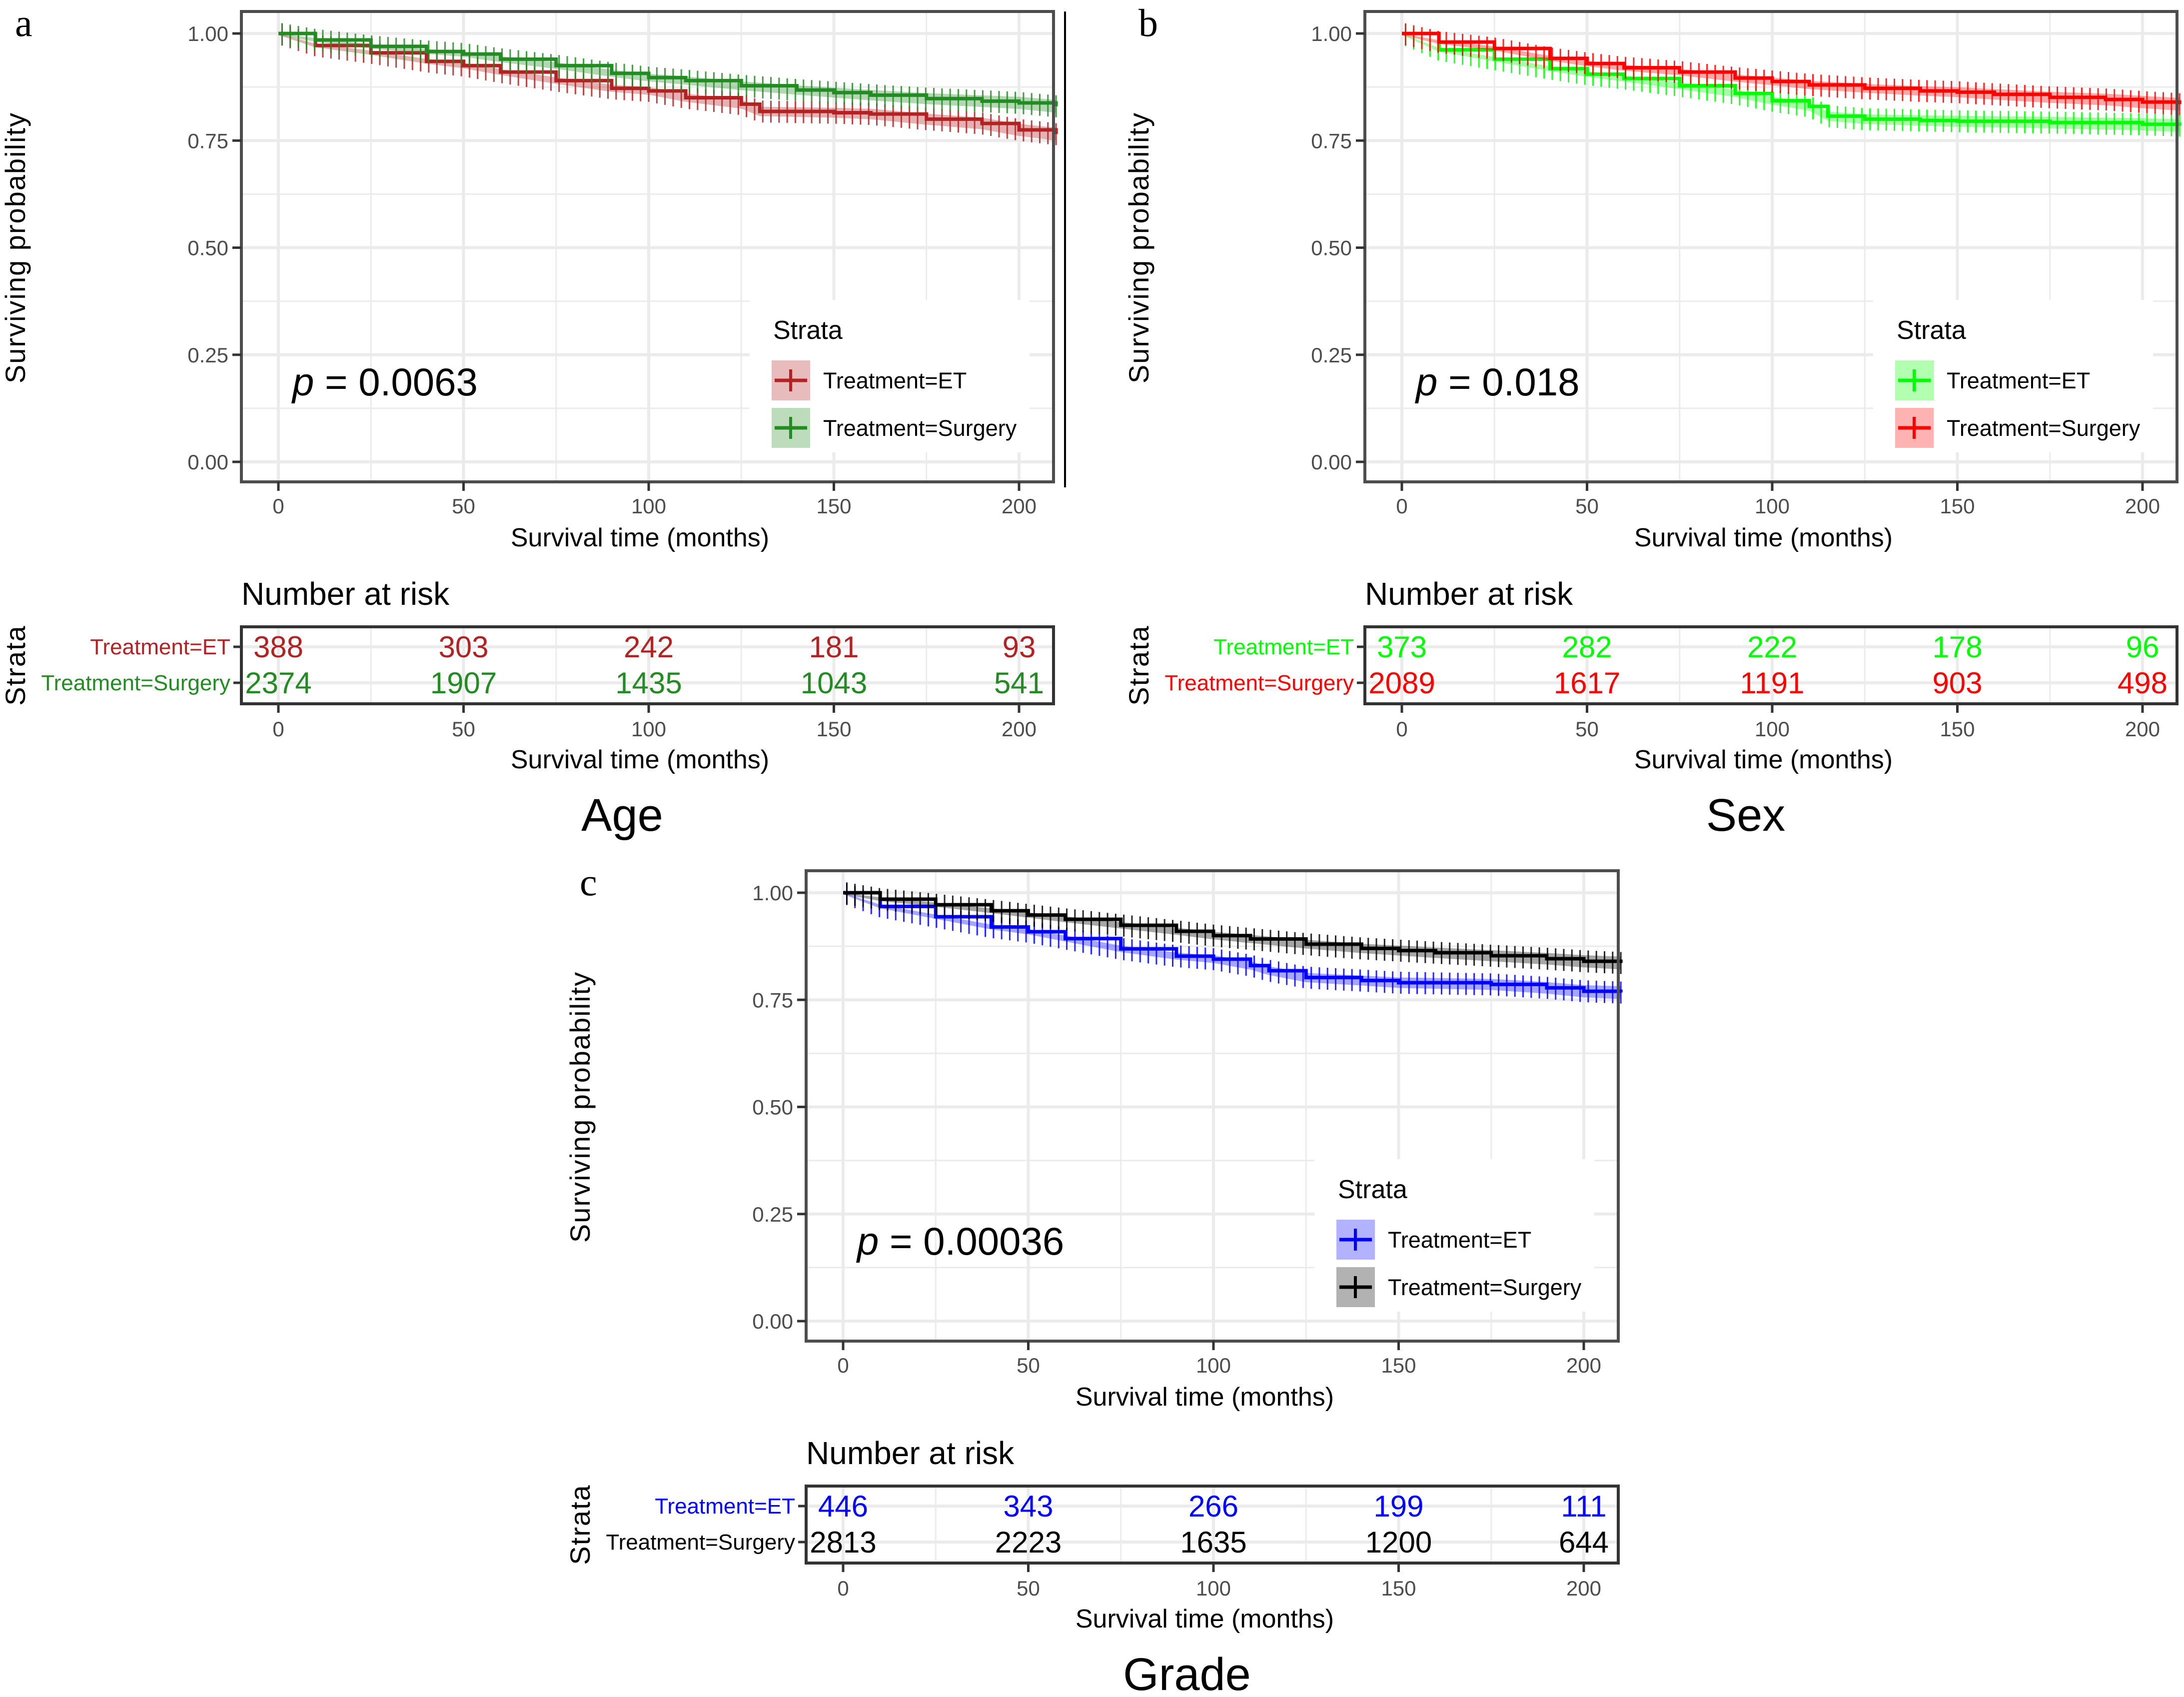  Describe the element at coordinates (1584, 1542) in the screenshot. I see `risk-count: 644` at that location.